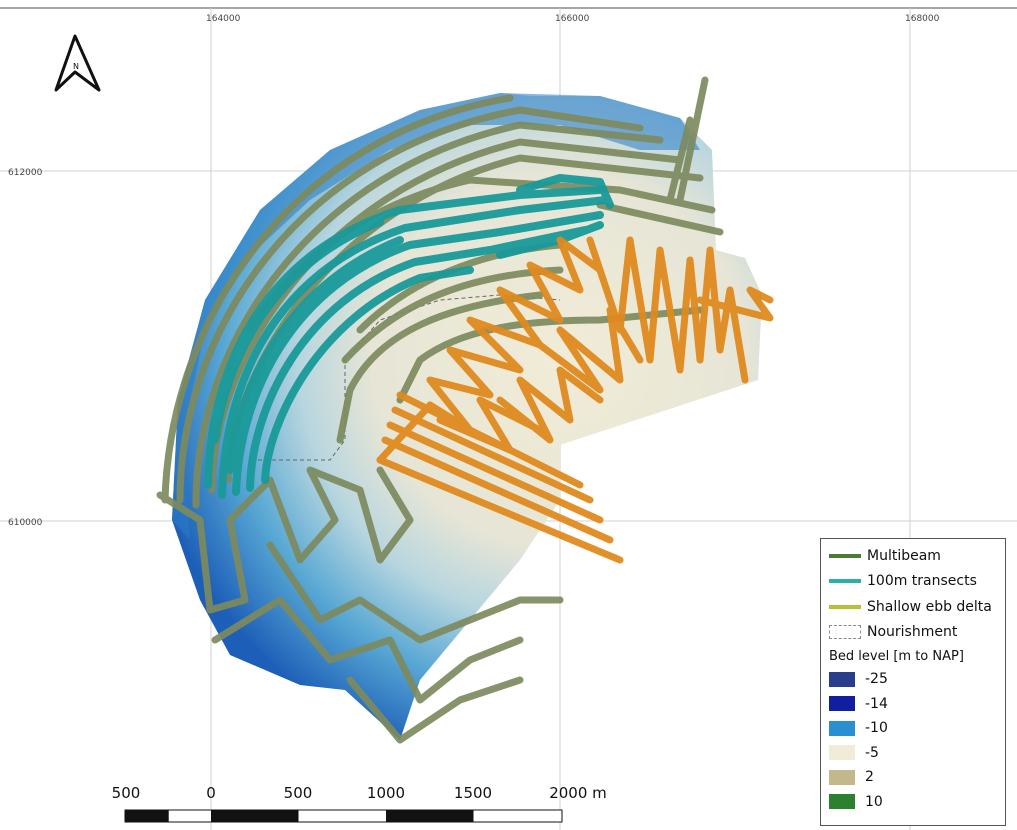  I want to click on bed-level-item: 10, so click(913, 802).